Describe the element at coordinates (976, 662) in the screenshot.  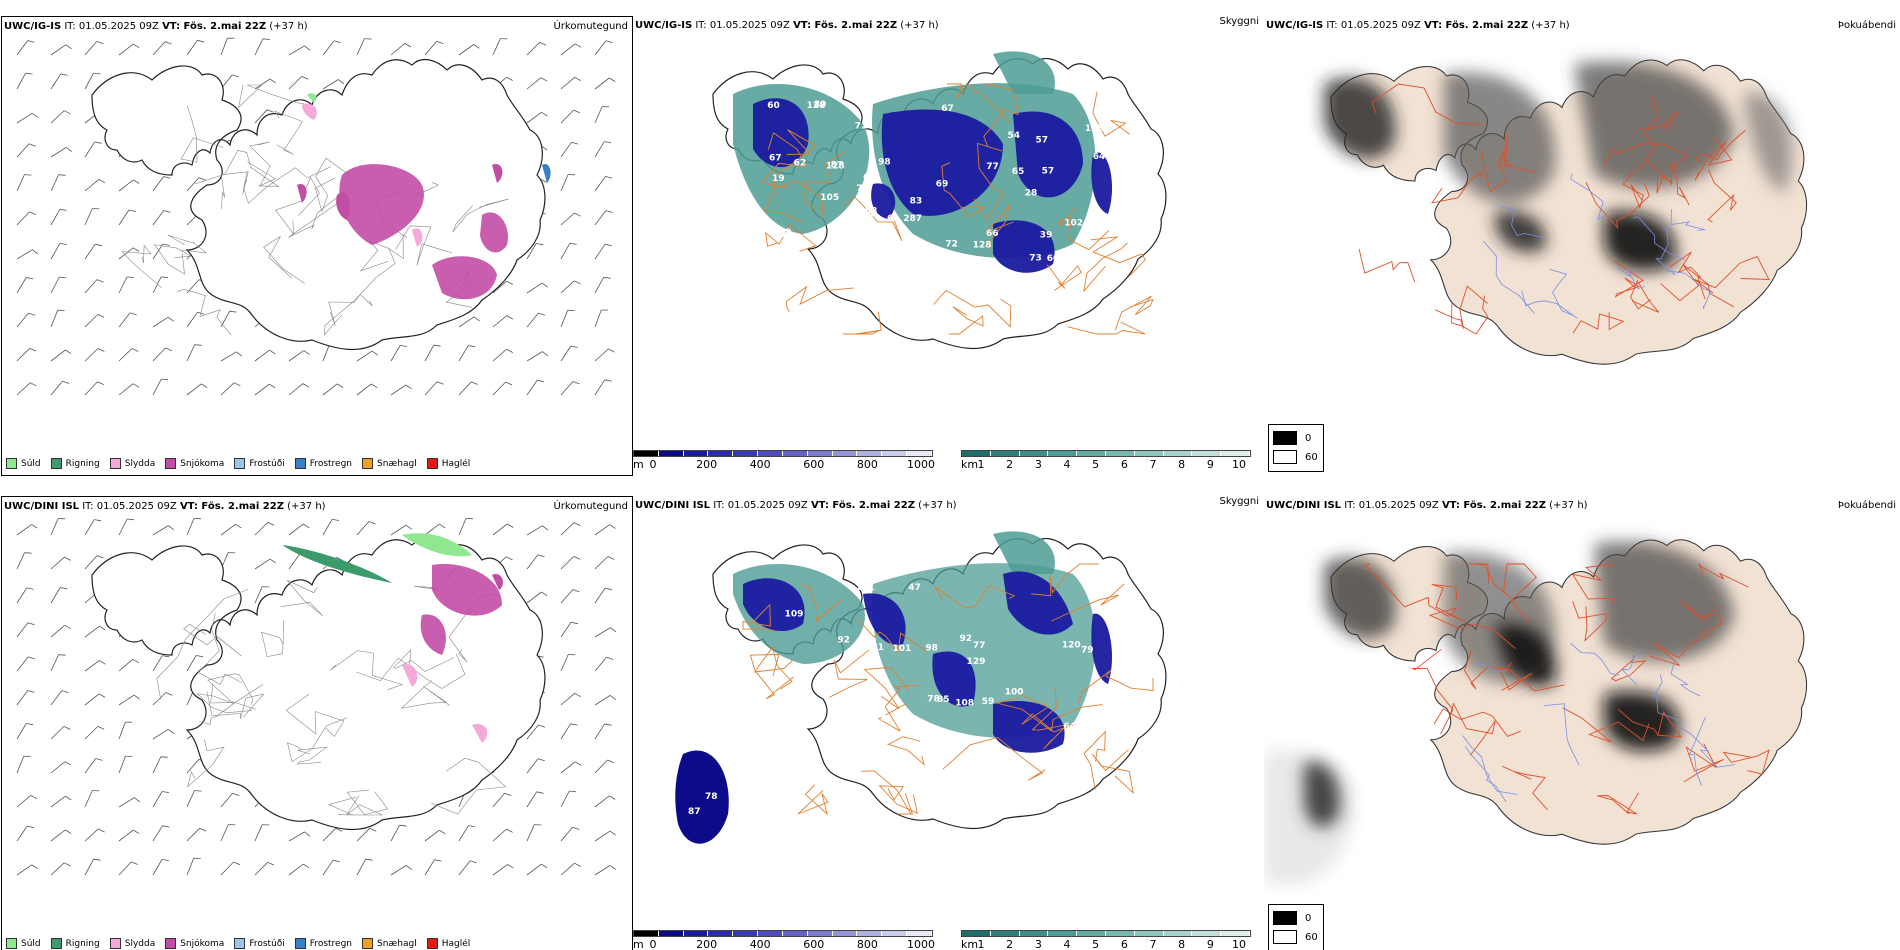
I see `cloudbase-value-label: 129` at that location.